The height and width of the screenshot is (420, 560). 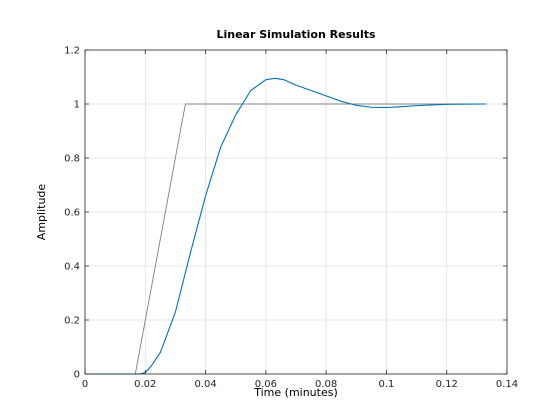 I want to click on y-tick-label: 1, so click(x=77, y=105).